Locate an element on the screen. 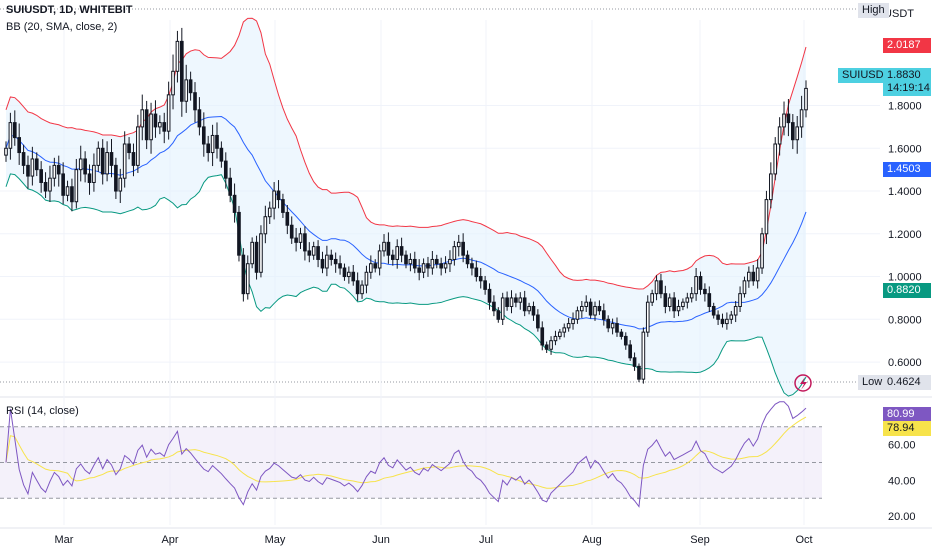  price-tick-label: 1.2000 is located at coordinates (905, 235).